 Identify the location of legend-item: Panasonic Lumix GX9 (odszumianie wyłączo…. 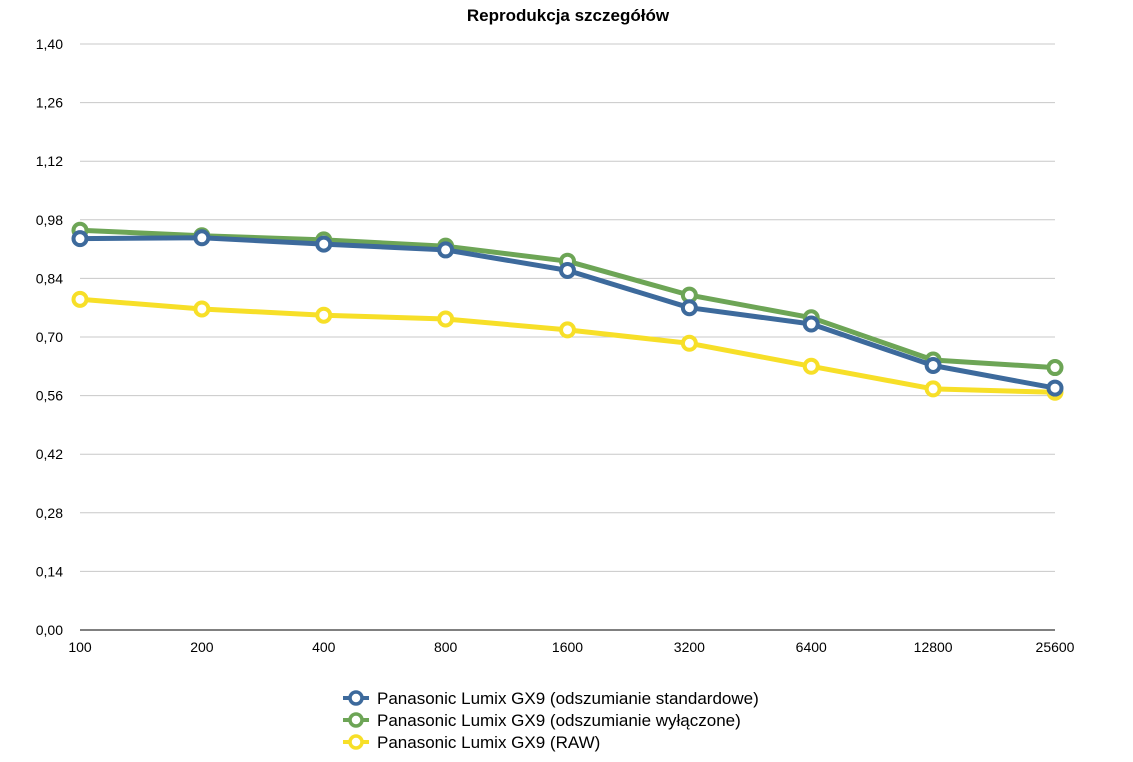
(542, 720).